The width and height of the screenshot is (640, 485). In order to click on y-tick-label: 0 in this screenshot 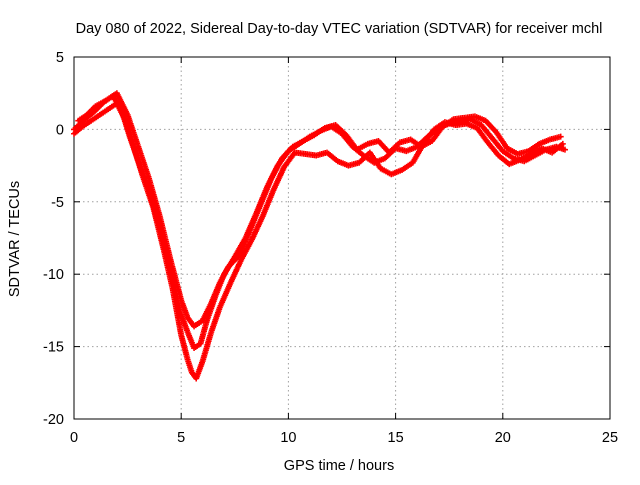, I will do `click(60, 130)`.